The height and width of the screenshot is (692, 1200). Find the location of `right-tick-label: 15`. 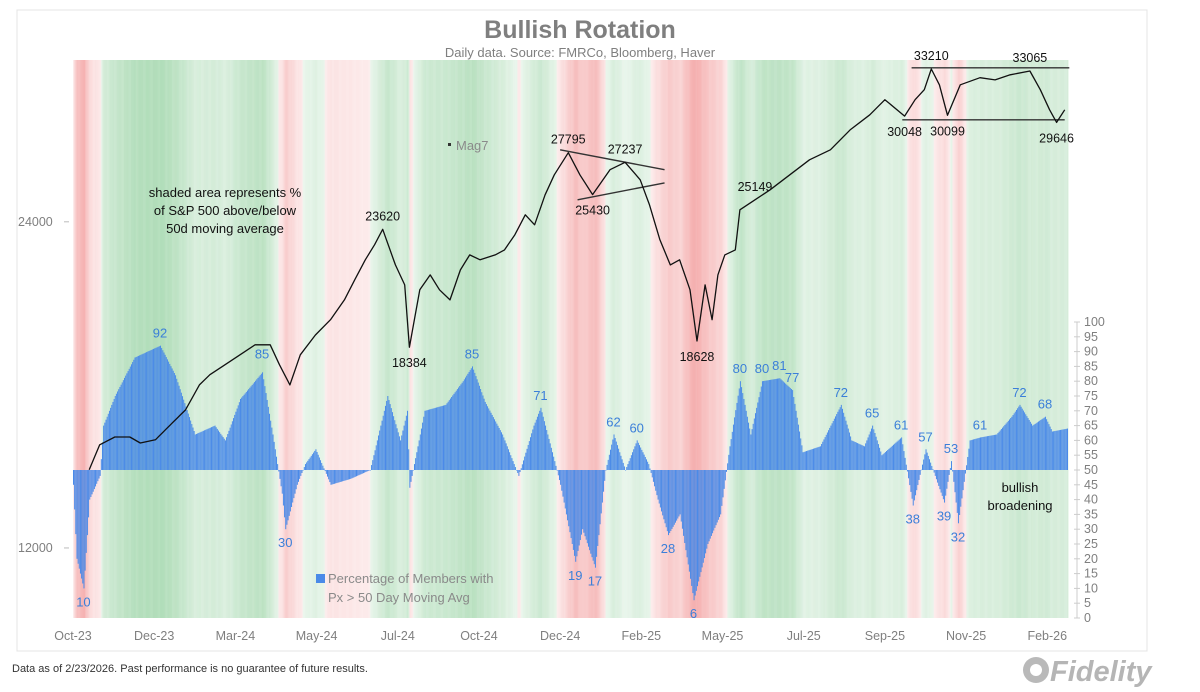

right-tick-label: 15 is located at coordinates (1091, 574).